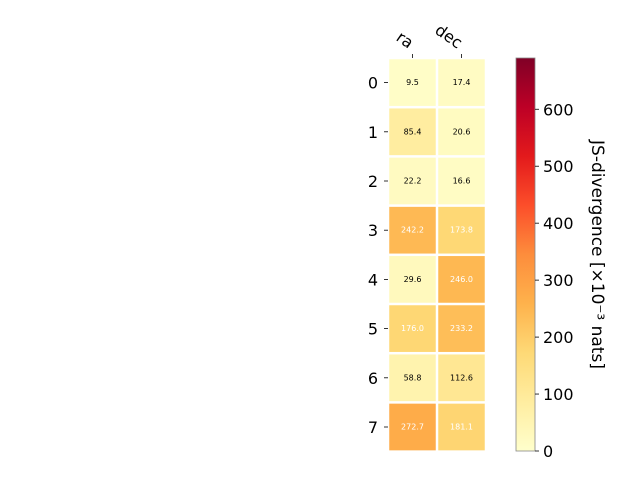  What do you see at coordinates (378, 255) in the screenshot?
I see `row-labels: 0 1 2 3 4 5 6 7` at bounding box center [378, 255].